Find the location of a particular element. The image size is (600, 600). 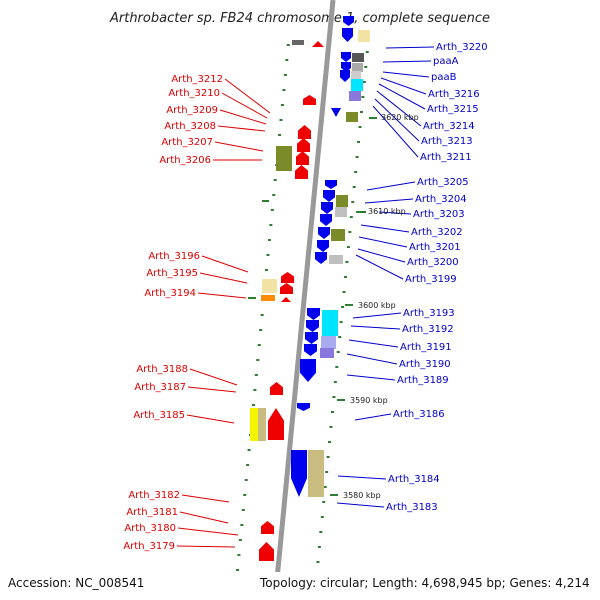

gene-label-right: Arth_3191 is located at coordinates (426, 347).